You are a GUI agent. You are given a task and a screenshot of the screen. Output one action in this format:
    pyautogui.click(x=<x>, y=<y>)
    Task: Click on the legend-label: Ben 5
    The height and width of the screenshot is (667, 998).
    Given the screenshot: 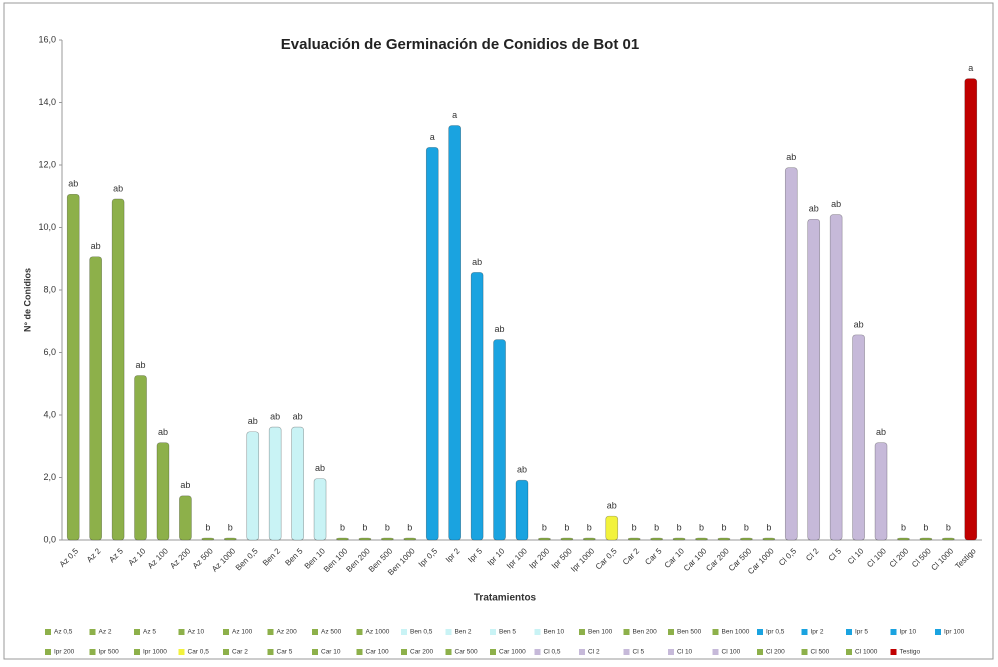 What is the action you would take?
    pyautogui.click(x=507, y=632)
    